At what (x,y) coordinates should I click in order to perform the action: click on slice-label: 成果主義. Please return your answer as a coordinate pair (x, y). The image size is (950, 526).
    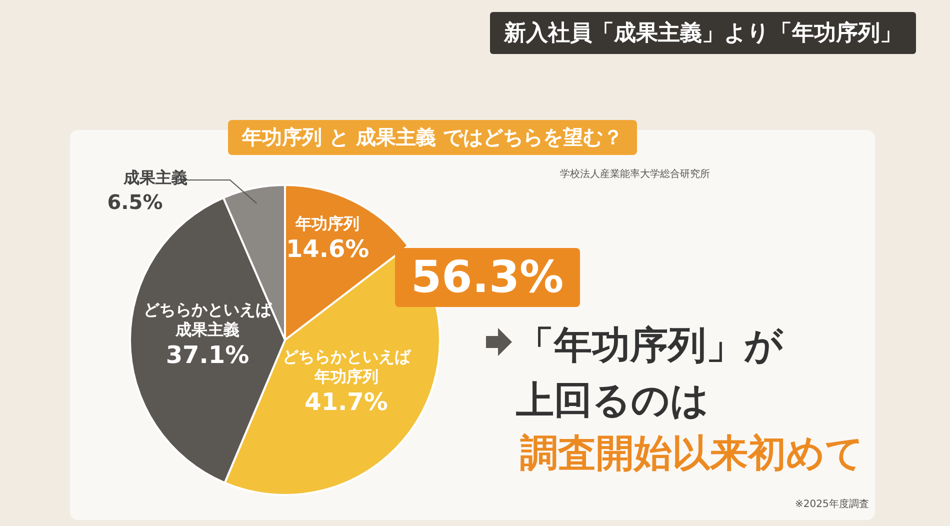
    Looking at the image, I should click on (155, 178).